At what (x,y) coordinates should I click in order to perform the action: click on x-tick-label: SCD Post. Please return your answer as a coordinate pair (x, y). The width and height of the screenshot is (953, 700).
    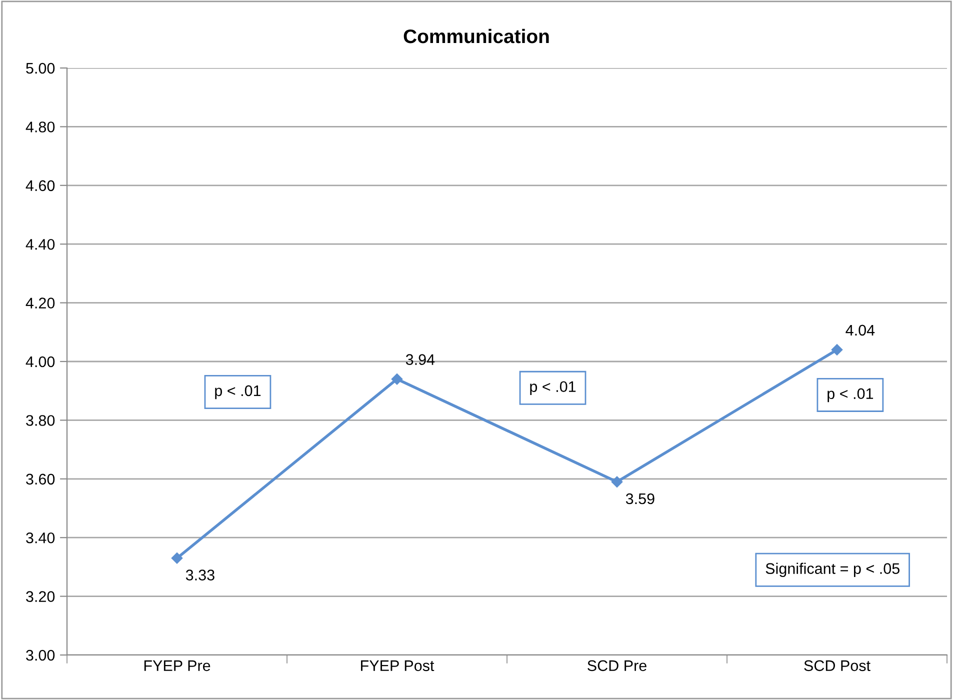
    Looking at the image, I should click on (837, 666).